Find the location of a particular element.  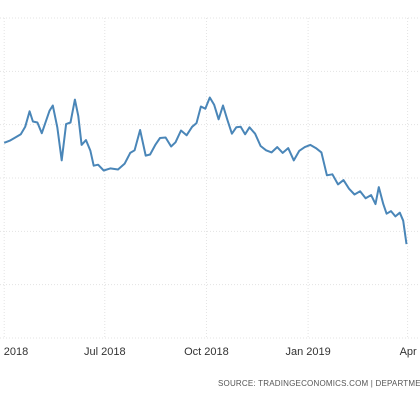

x-tick-label: Jan 2019 is located at coordinates (307, 352).